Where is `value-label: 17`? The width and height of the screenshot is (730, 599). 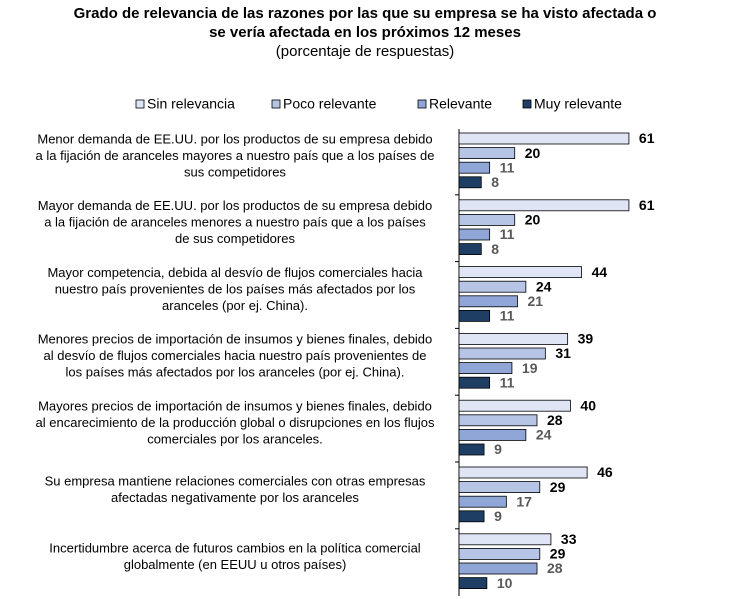
value-label: 17 is located at coordinates (524, 501).